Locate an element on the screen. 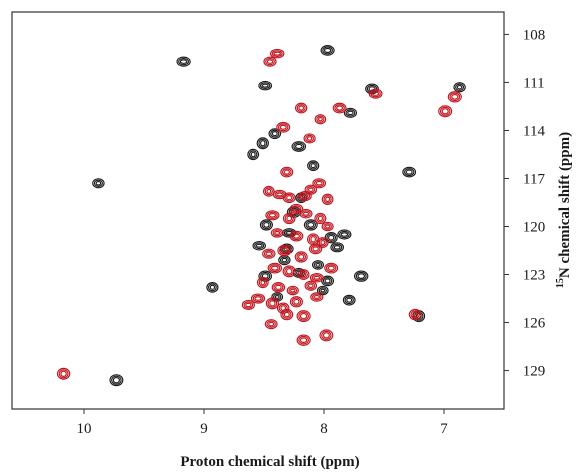  y-tick-label: 123 is located at coordinates (534, 276).